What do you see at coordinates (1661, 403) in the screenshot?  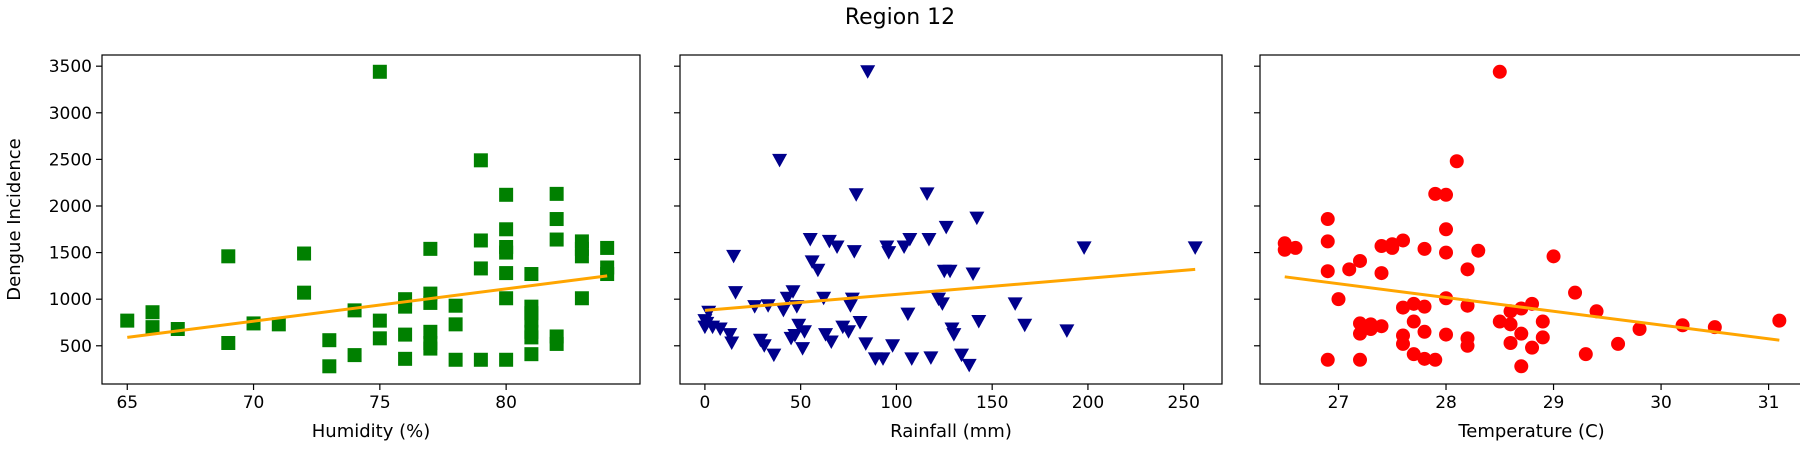 I see `x-tick-label: 30` at bounding box center [1661, 403].